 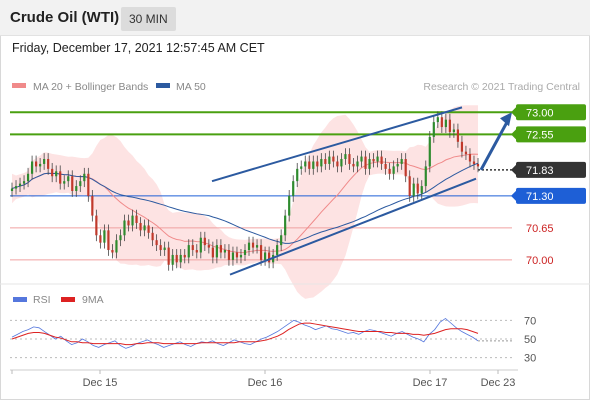 I want to click on rsi-legend-label: RSI, so click(x=42, y=300).